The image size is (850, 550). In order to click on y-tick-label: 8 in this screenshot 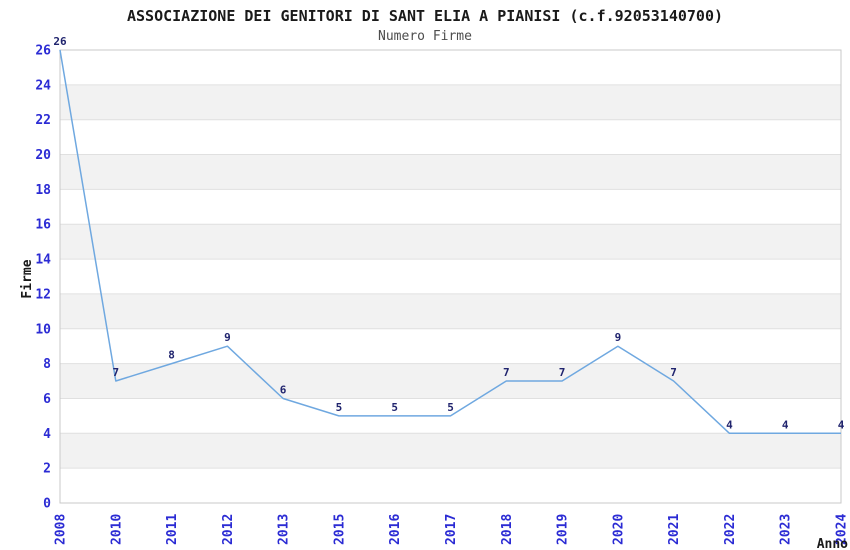, I will do `click(47, 364)`.